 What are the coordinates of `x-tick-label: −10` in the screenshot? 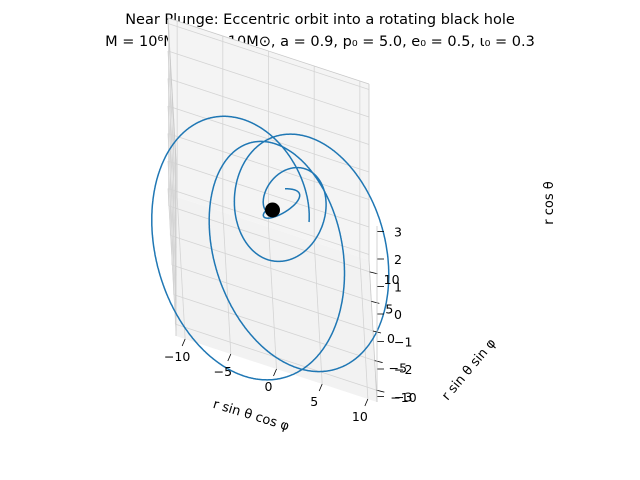 It's located at (177, 356).